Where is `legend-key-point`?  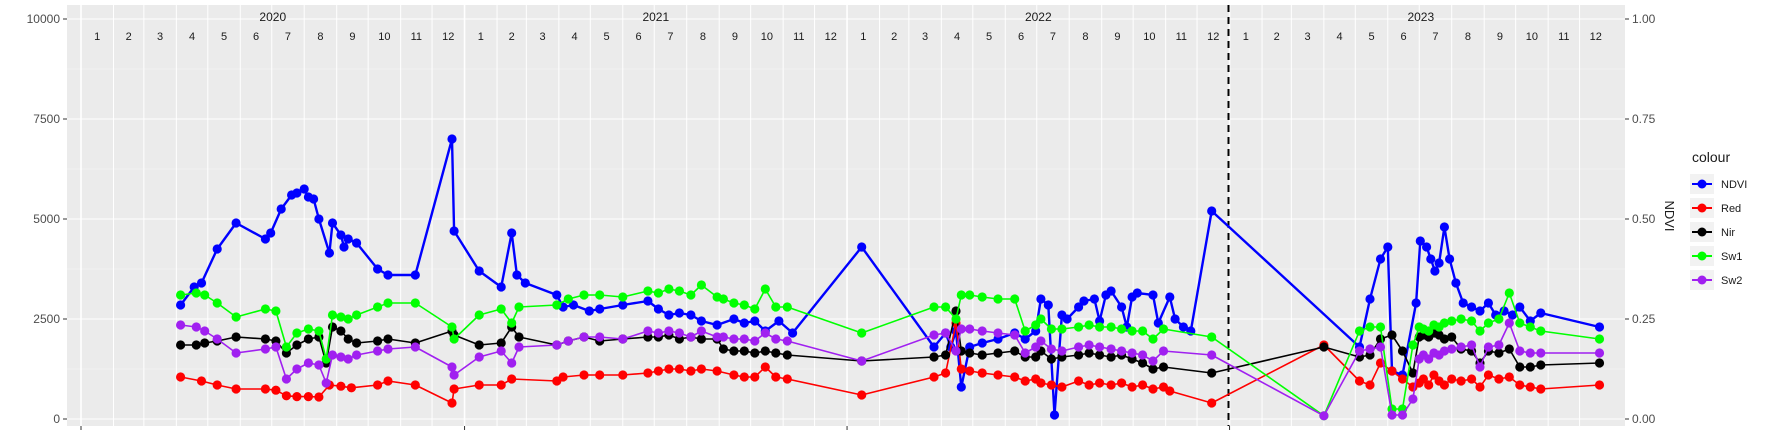 legend-key-point is located at coordinates (1702, 256).